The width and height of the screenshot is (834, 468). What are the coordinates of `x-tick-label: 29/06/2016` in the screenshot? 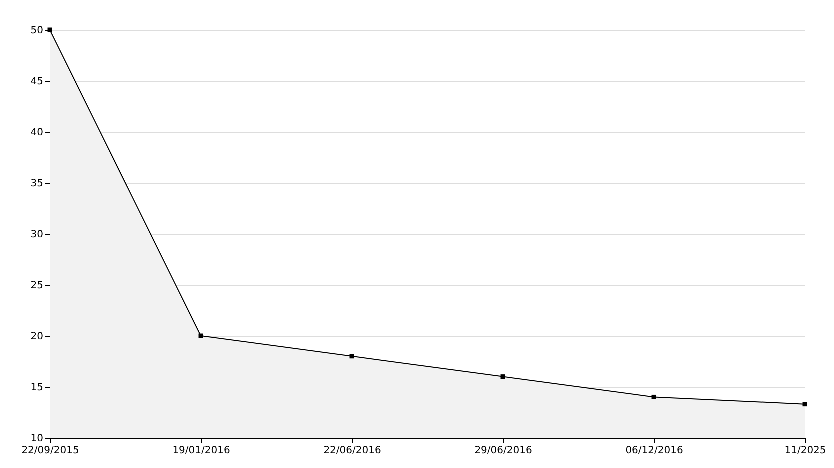 It's located at (503, 451).